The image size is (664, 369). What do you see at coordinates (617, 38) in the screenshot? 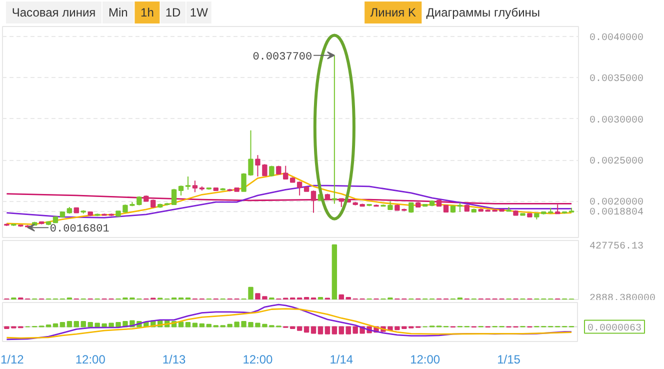
I see `y-tick-label: 0.0040000` at bounding box center [617, 38].